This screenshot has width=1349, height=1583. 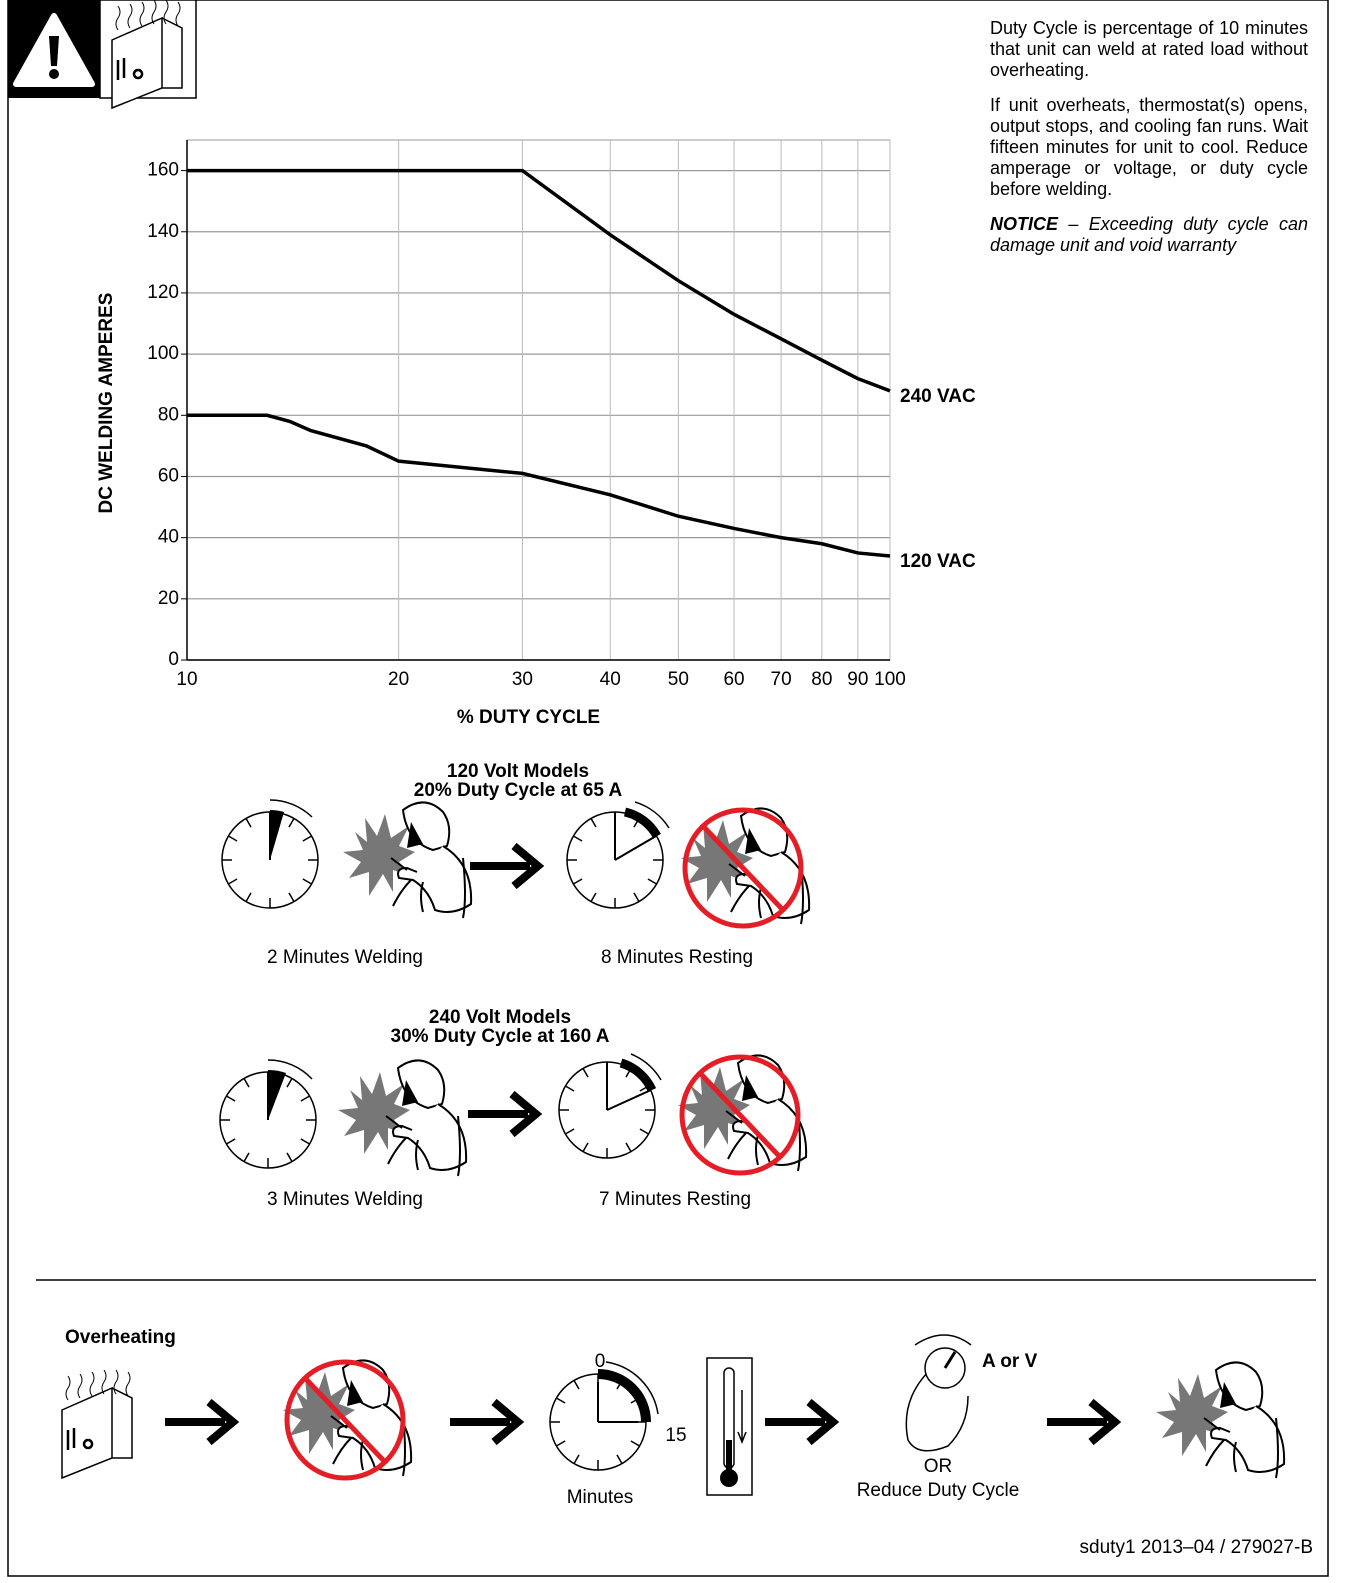 I want to click on x-tick-label: 10, so click(x=186, y=679).